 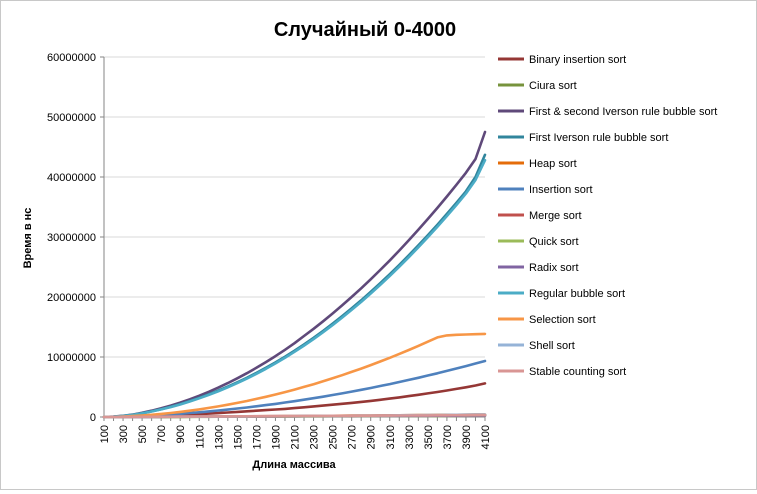 I want to click on y-tick-label: 0, so click(x=93, y=418).